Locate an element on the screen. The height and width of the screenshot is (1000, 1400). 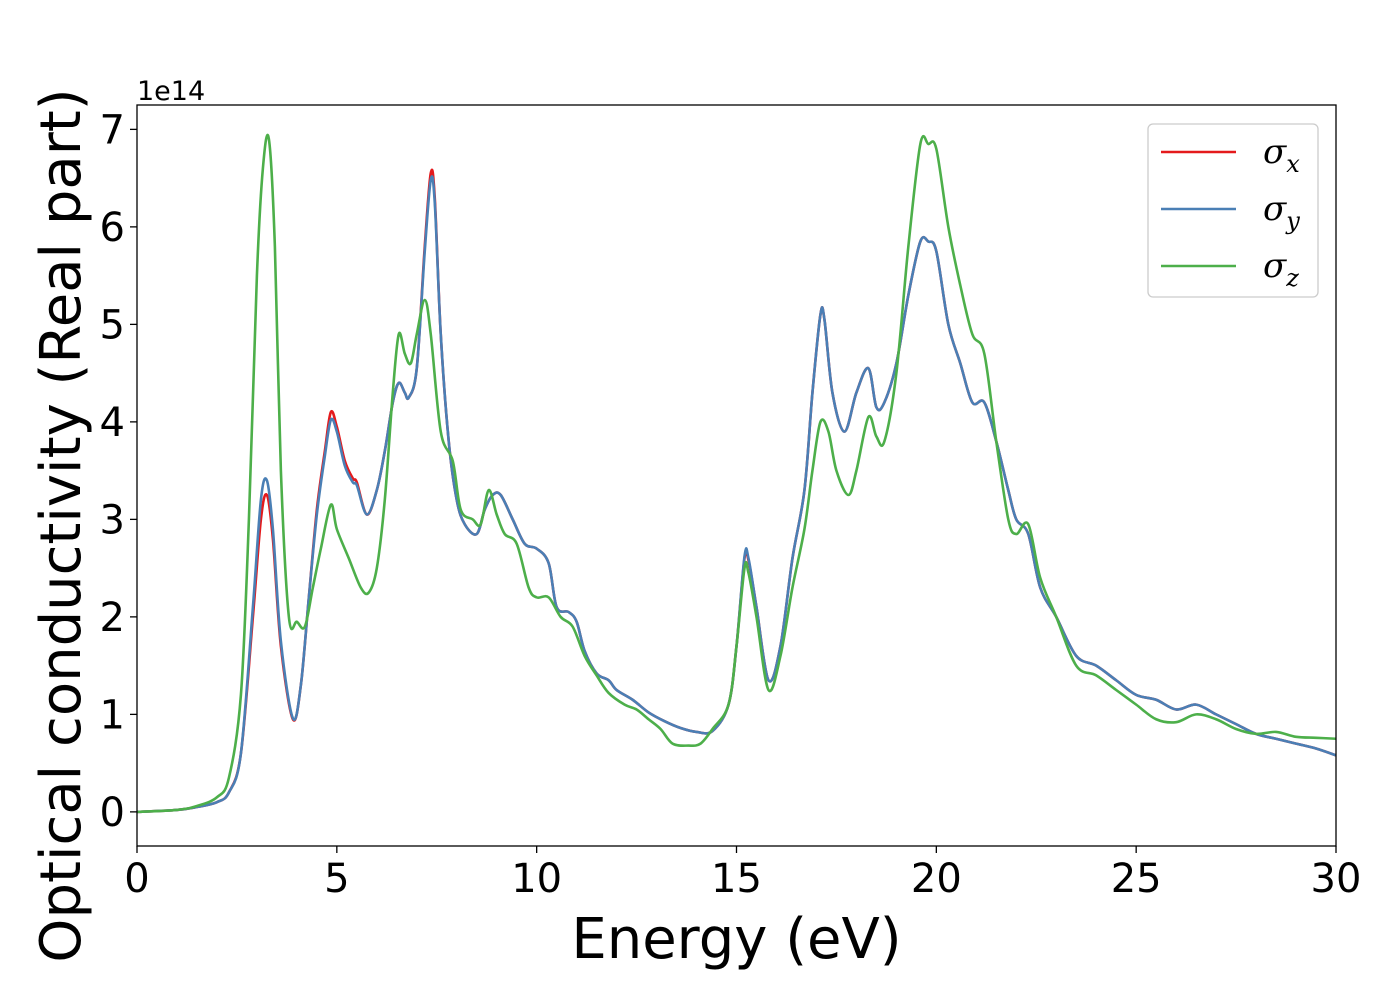
x-tick-label: 20 is located at coordinates (936, 879).